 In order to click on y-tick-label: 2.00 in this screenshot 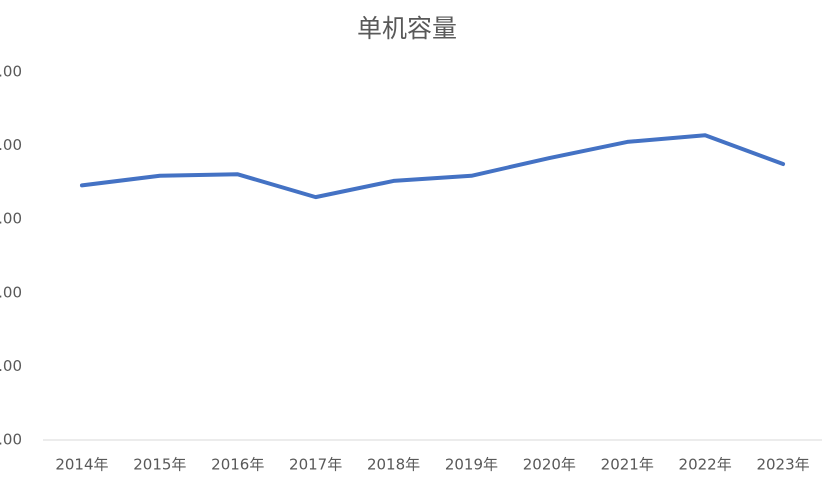, I will do `click(11, 292)`.